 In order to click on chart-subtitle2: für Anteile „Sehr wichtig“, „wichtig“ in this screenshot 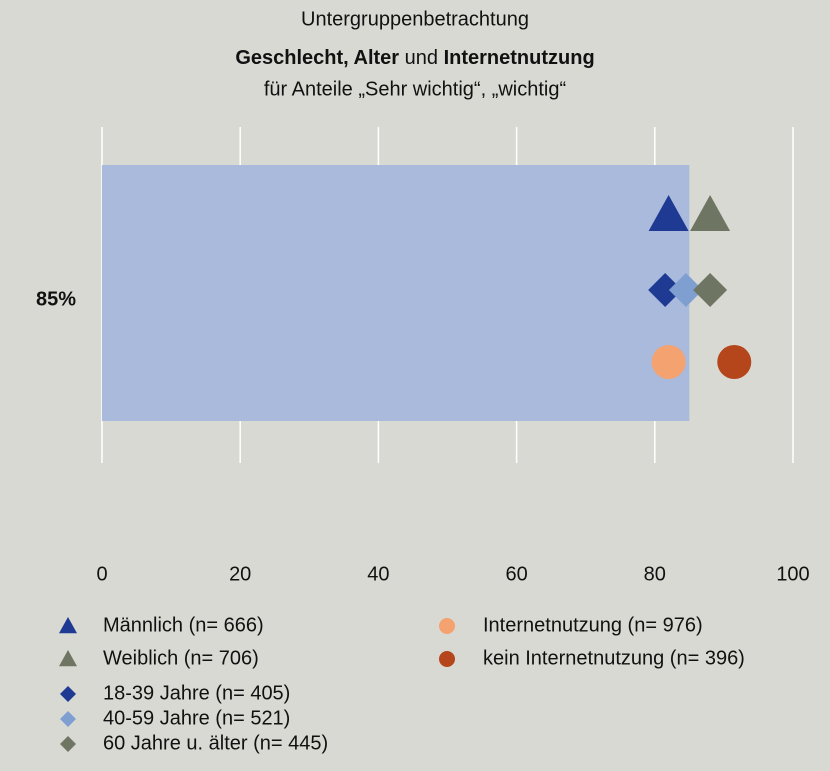, I will do `click(415, 89)`.